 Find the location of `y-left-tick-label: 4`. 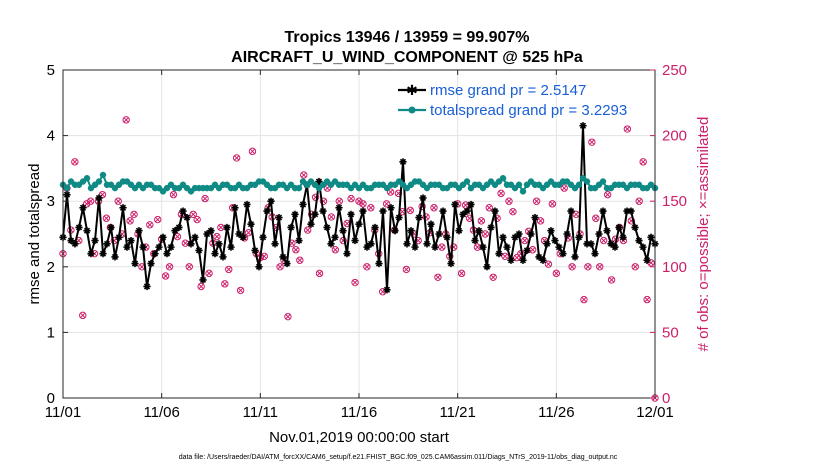

y-left-tick-label: 4 is located at coordinates (51, 136).